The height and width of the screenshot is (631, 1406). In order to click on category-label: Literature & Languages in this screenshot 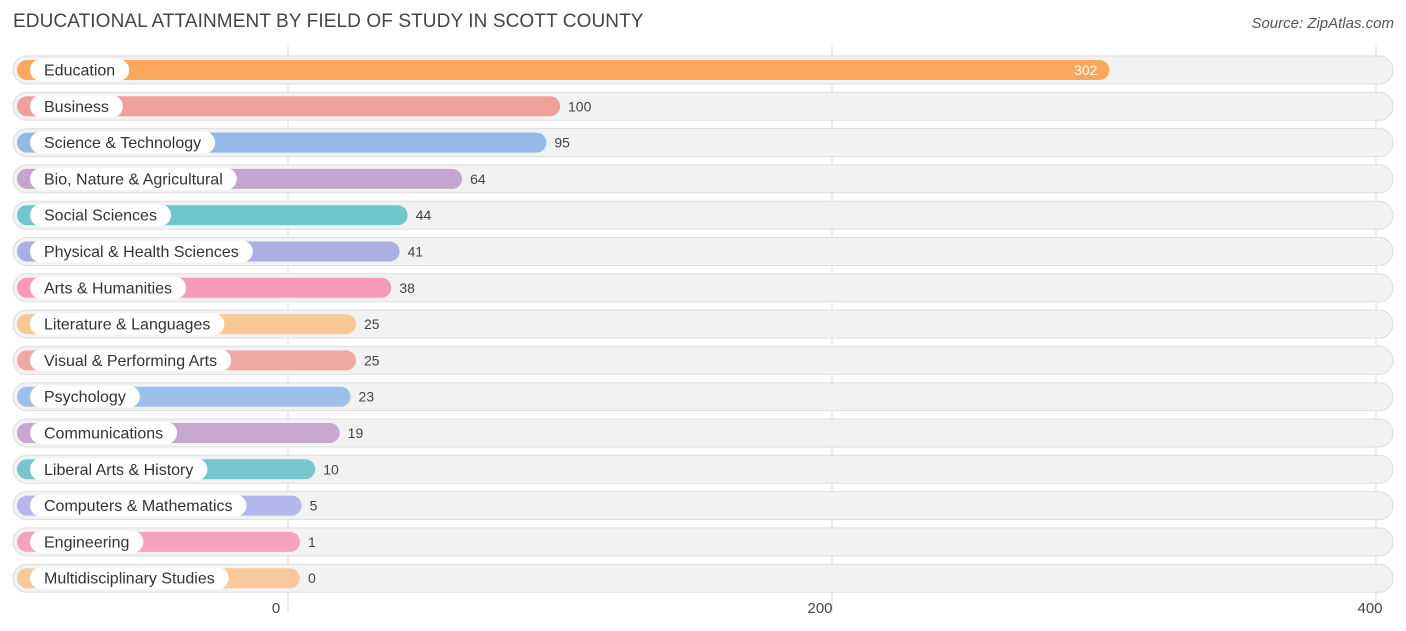, I will do `click(127, 325)`.